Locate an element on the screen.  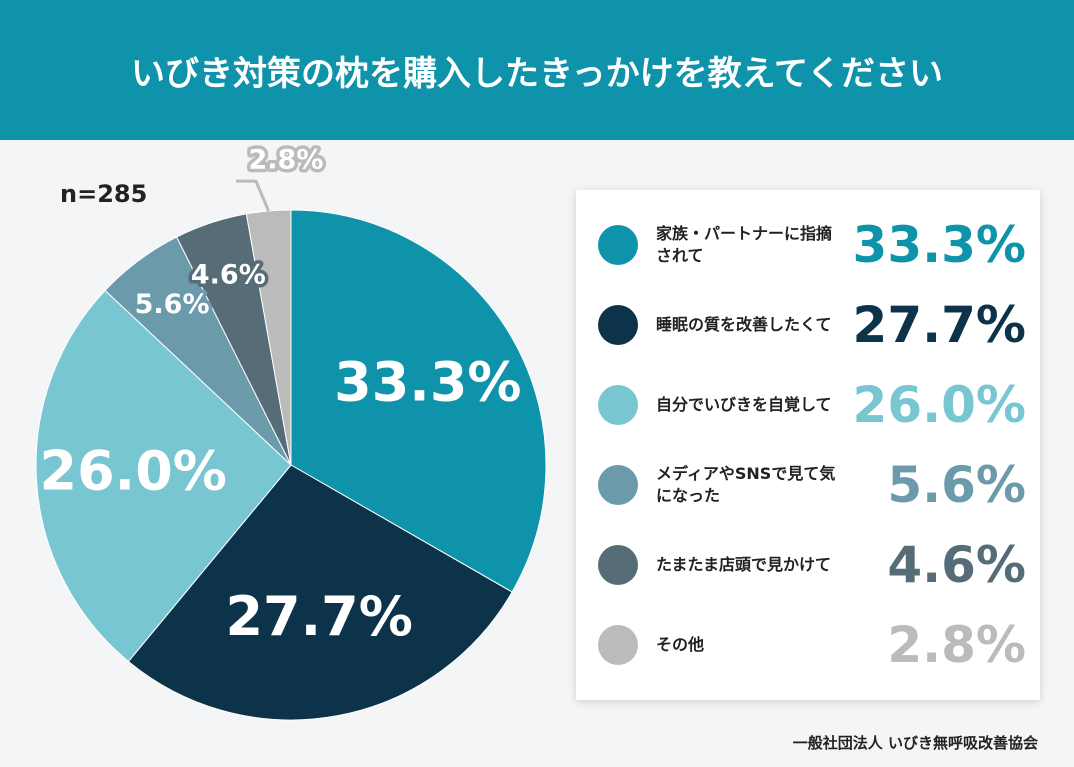
chart-title: いびき対策の枕を購入したきっかけを教えてください is located at coordinates (537, 73).